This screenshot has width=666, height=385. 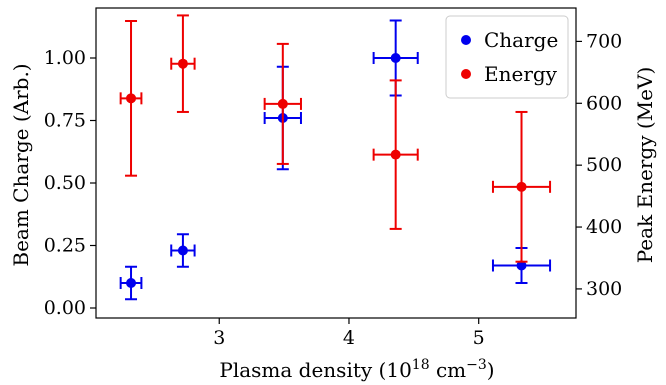 What do you see at coordinates (479, 338) in the screenshot?
I see `x-tick-label: 5` at bounding box center [479, 338].